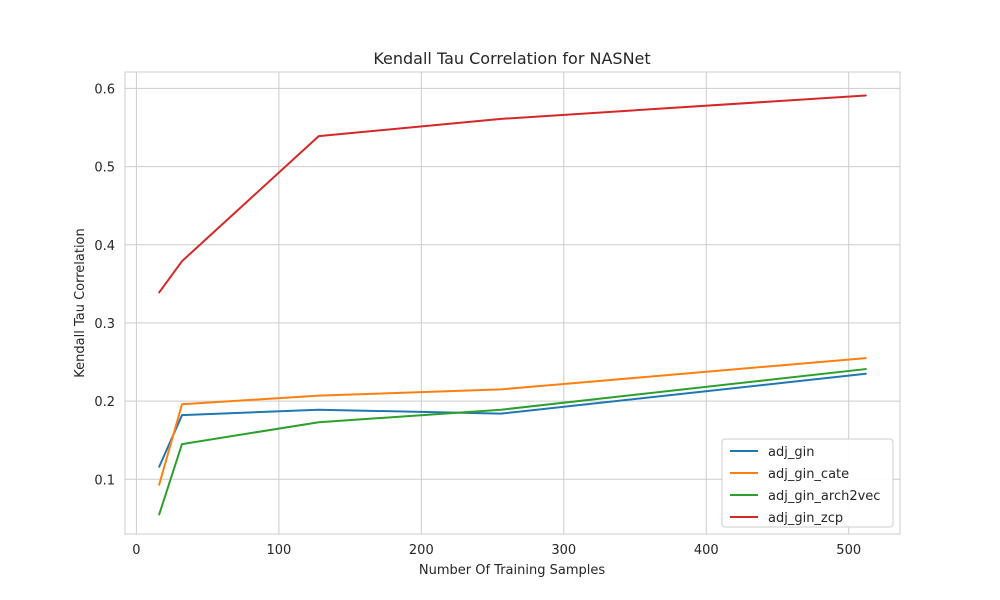 This screenshot has height=600, width=1000. What do you see at coordinates (80, 303) in the screenshot?
I see `y-axis-label: Kendall Tau Correlation` at bounding box center [80, 303].